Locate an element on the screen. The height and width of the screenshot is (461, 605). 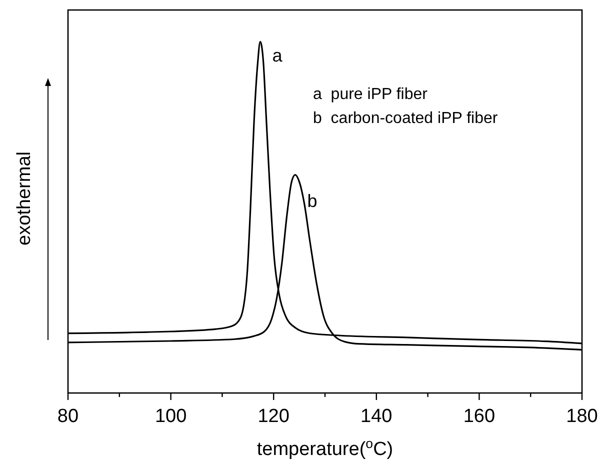
series-label: b is located at coordinates (312, 200).